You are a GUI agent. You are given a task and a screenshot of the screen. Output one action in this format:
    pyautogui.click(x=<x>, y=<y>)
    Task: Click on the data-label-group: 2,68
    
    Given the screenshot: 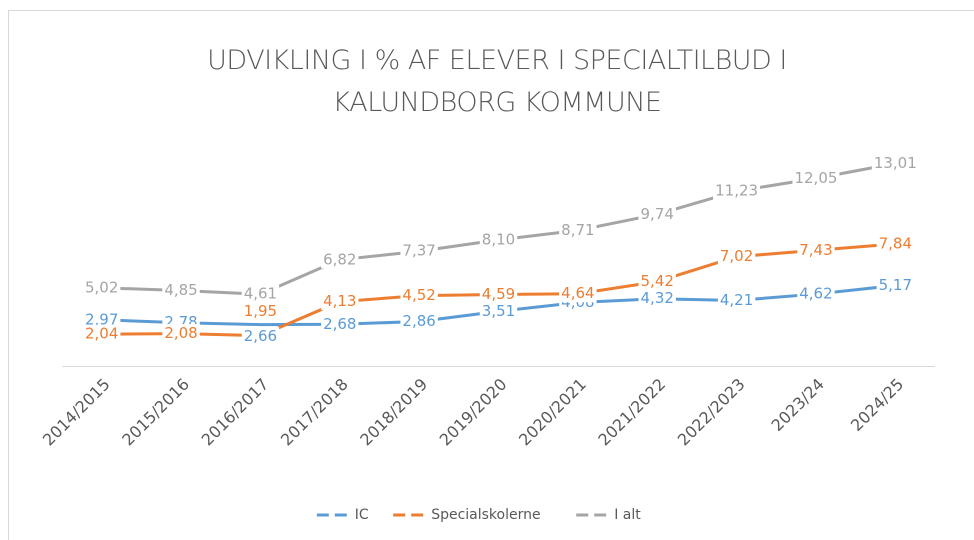 What is the action you would take?
    pyautogui.click(x=340, y=323)
    